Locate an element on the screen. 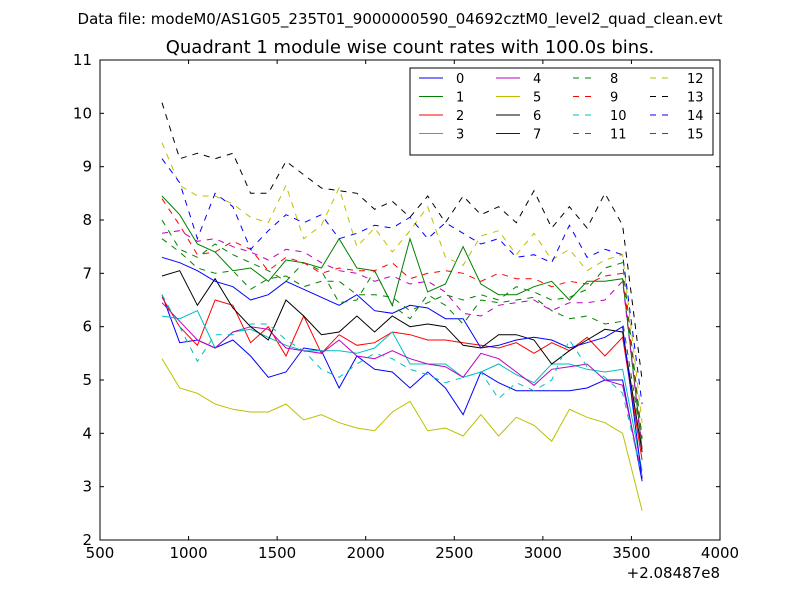 This screenshot has width=800, height=600. x-tick-label: 2000 is located at coordinates (366, 553).